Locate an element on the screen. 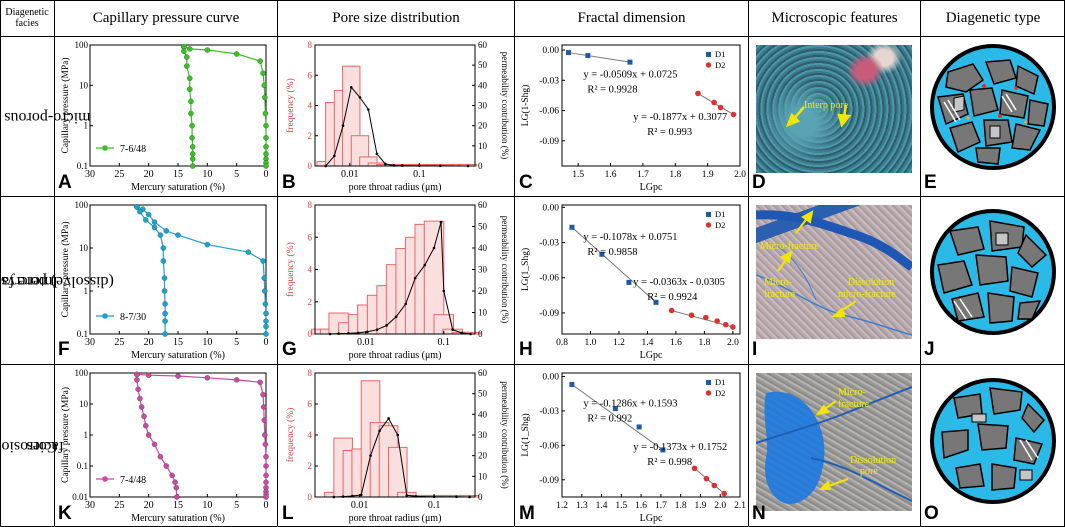 This screenshot has width=1065, height=527. x-axis-label: LGpc is located at coordinates (651, 187).